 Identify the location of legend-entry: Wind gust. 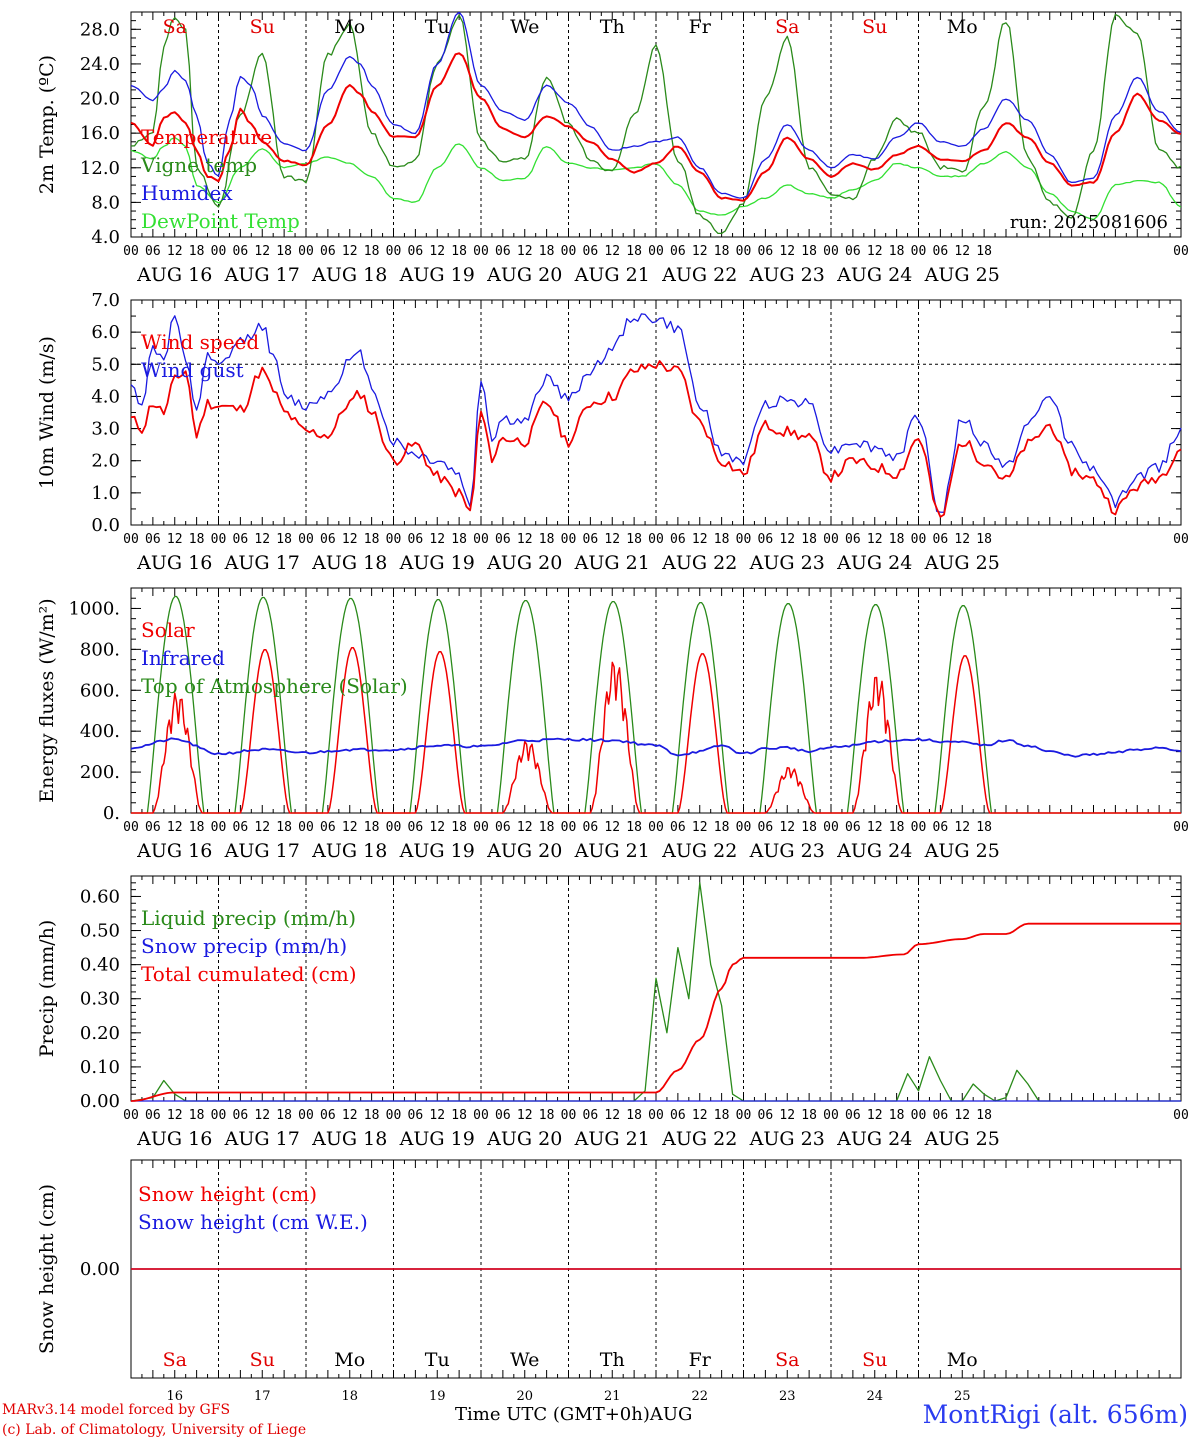
(192, 370).